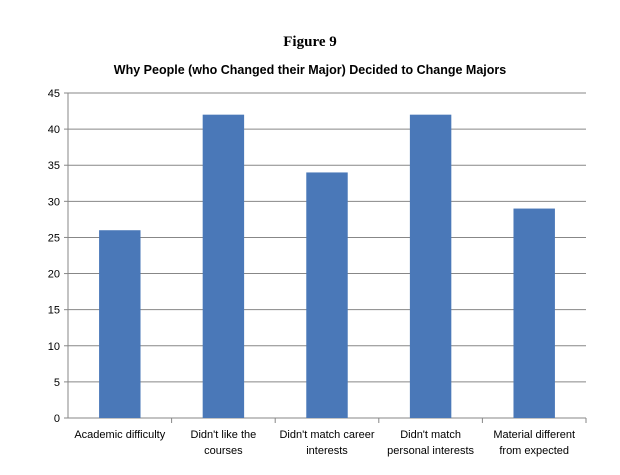 This screenshot has height=475, width=620. Describe the element at coordinates (54, 94) in the screenshot. I see `y-tick-label: 45` at that location.